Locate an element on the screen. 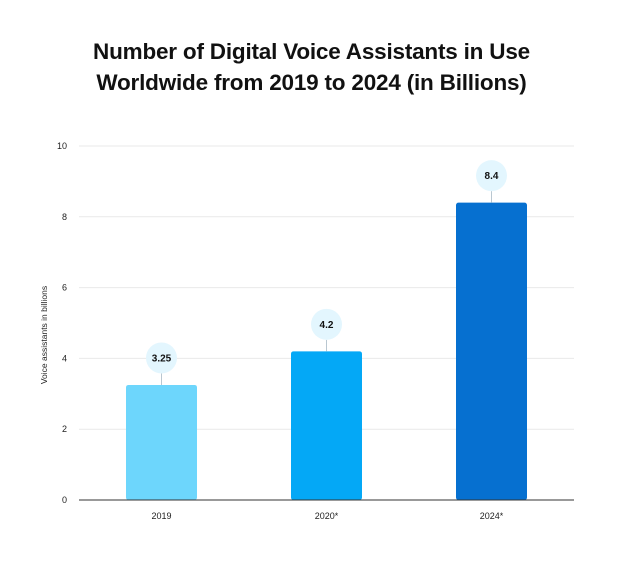 The height and width of the screenshot is (569, 623). data-label-bubble-2024* is located at coordinates (491, 176).